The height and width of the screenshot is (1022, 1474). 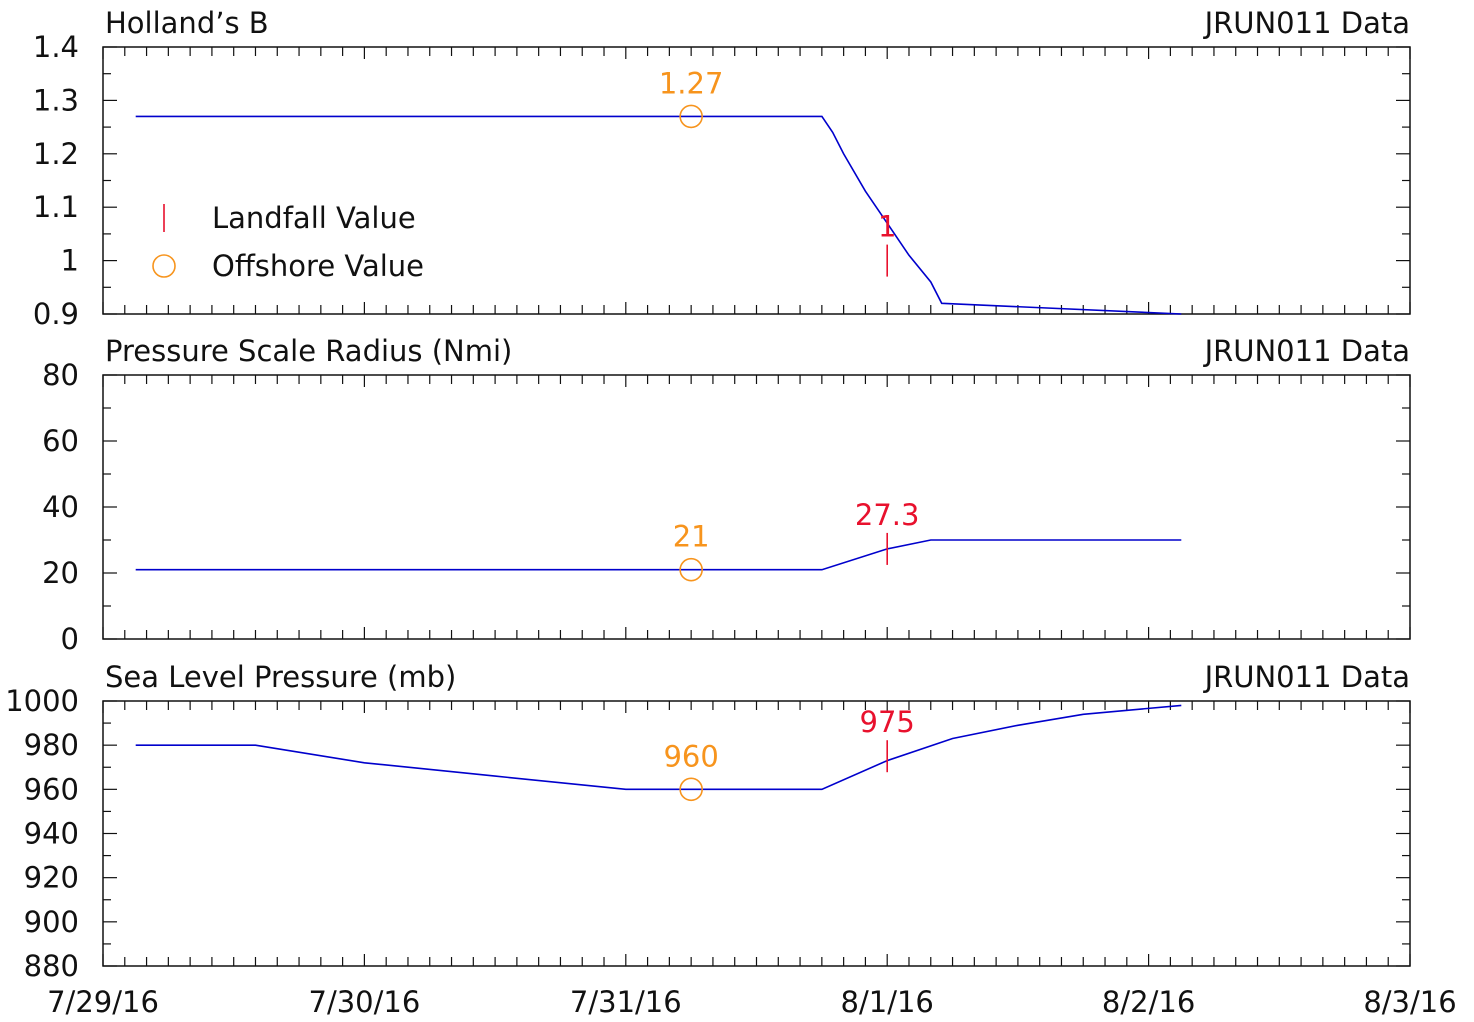 What do you see at coordinates (1409, 1002) in the screenshot?
I see `x-tick-label: 8/3/16` at bounding box center [1409, 1002].